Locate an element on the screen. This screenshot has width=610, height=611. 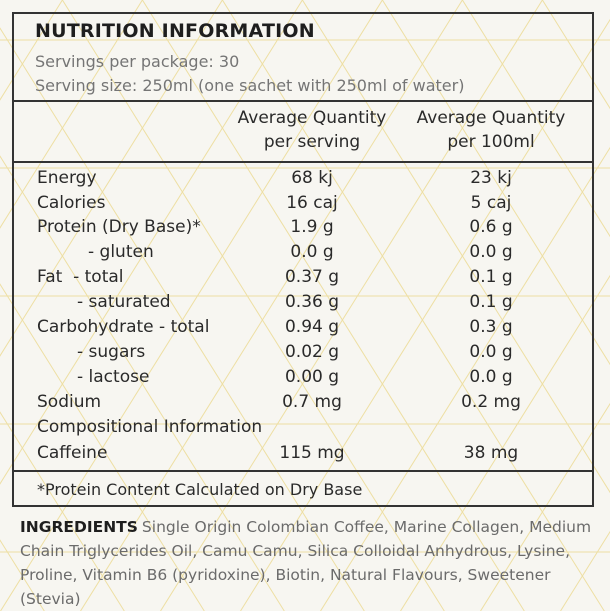
nutrient-sublabel: - sugars is located at coordinates (111, 352).